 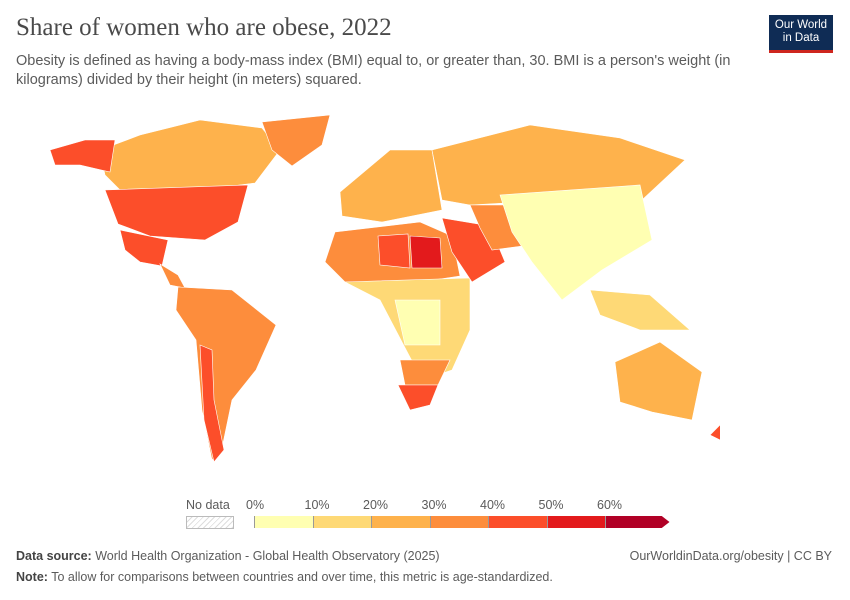 What do you see at coordinates (493, 505) in the screenshot?
I see `legend-tick: 40%` at bounding box center [493, 505].